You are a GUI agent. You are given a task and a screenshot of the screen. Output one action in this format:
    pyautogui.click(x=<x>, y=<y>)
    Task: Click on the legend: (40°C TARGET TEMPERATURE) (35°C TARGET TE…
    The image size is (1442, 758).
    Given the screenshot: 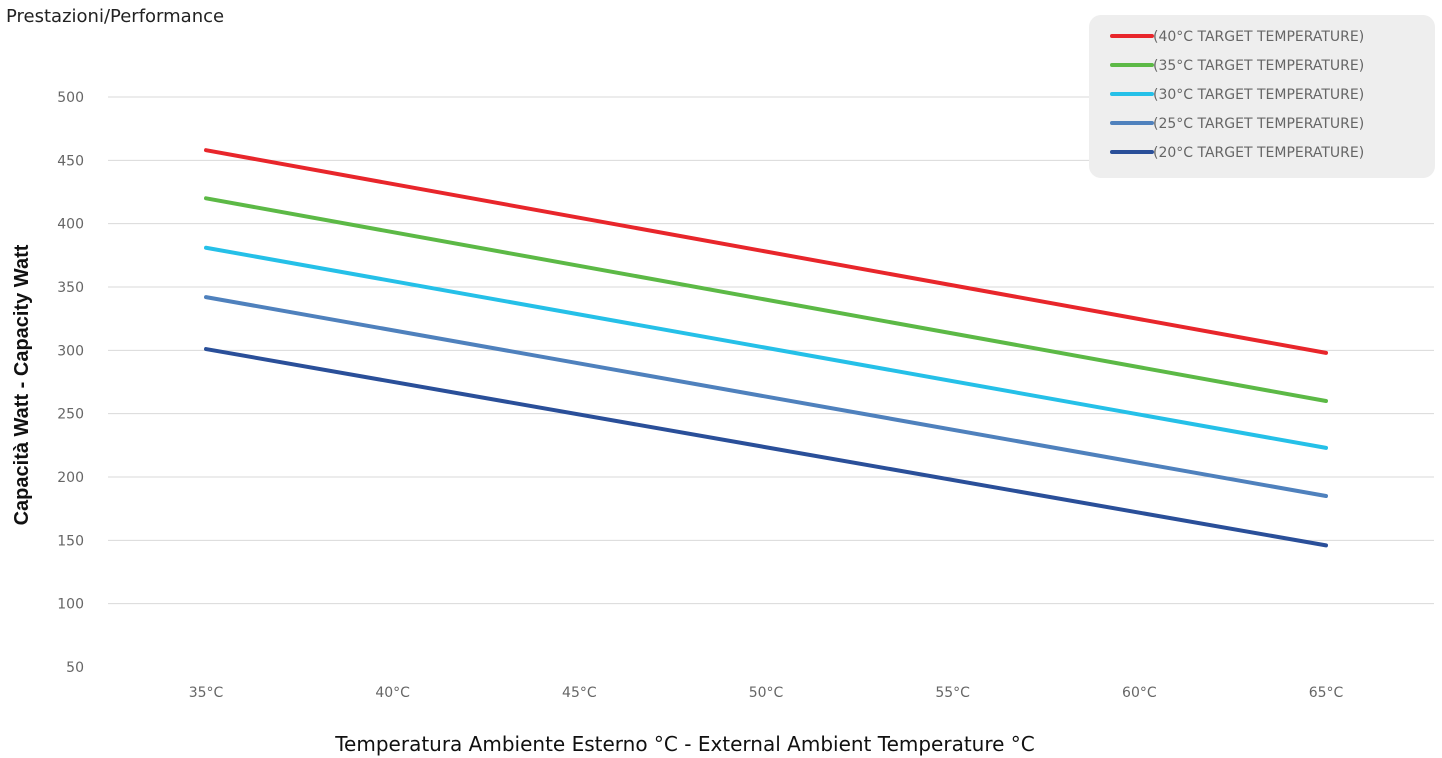 What is the action you would take?
    pyautogui.click(x=1262, y=96)
    